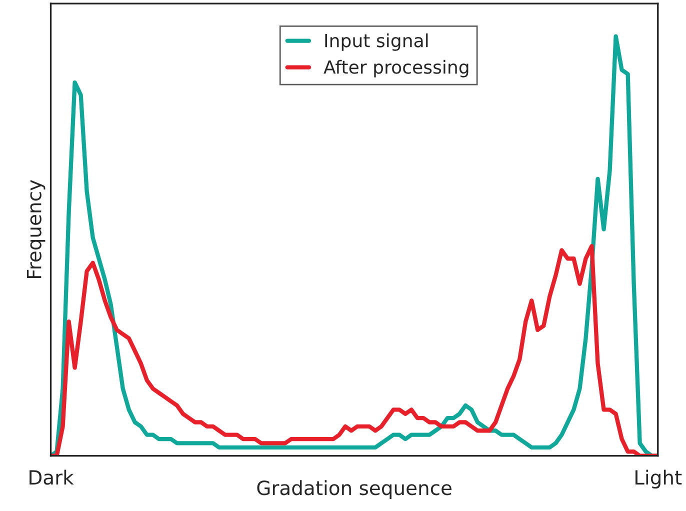  I want to click on legend-label: Input signal, so click(376, 42).